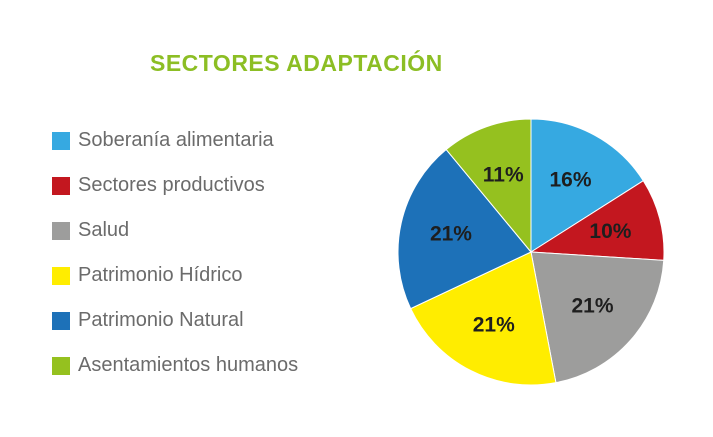 The width and height of the screenshot is (713, 437). What do you see at coordinates (503, 174) in the screenshot?
I see `slice-data-label: 11%` at bounding box center [503, 174].